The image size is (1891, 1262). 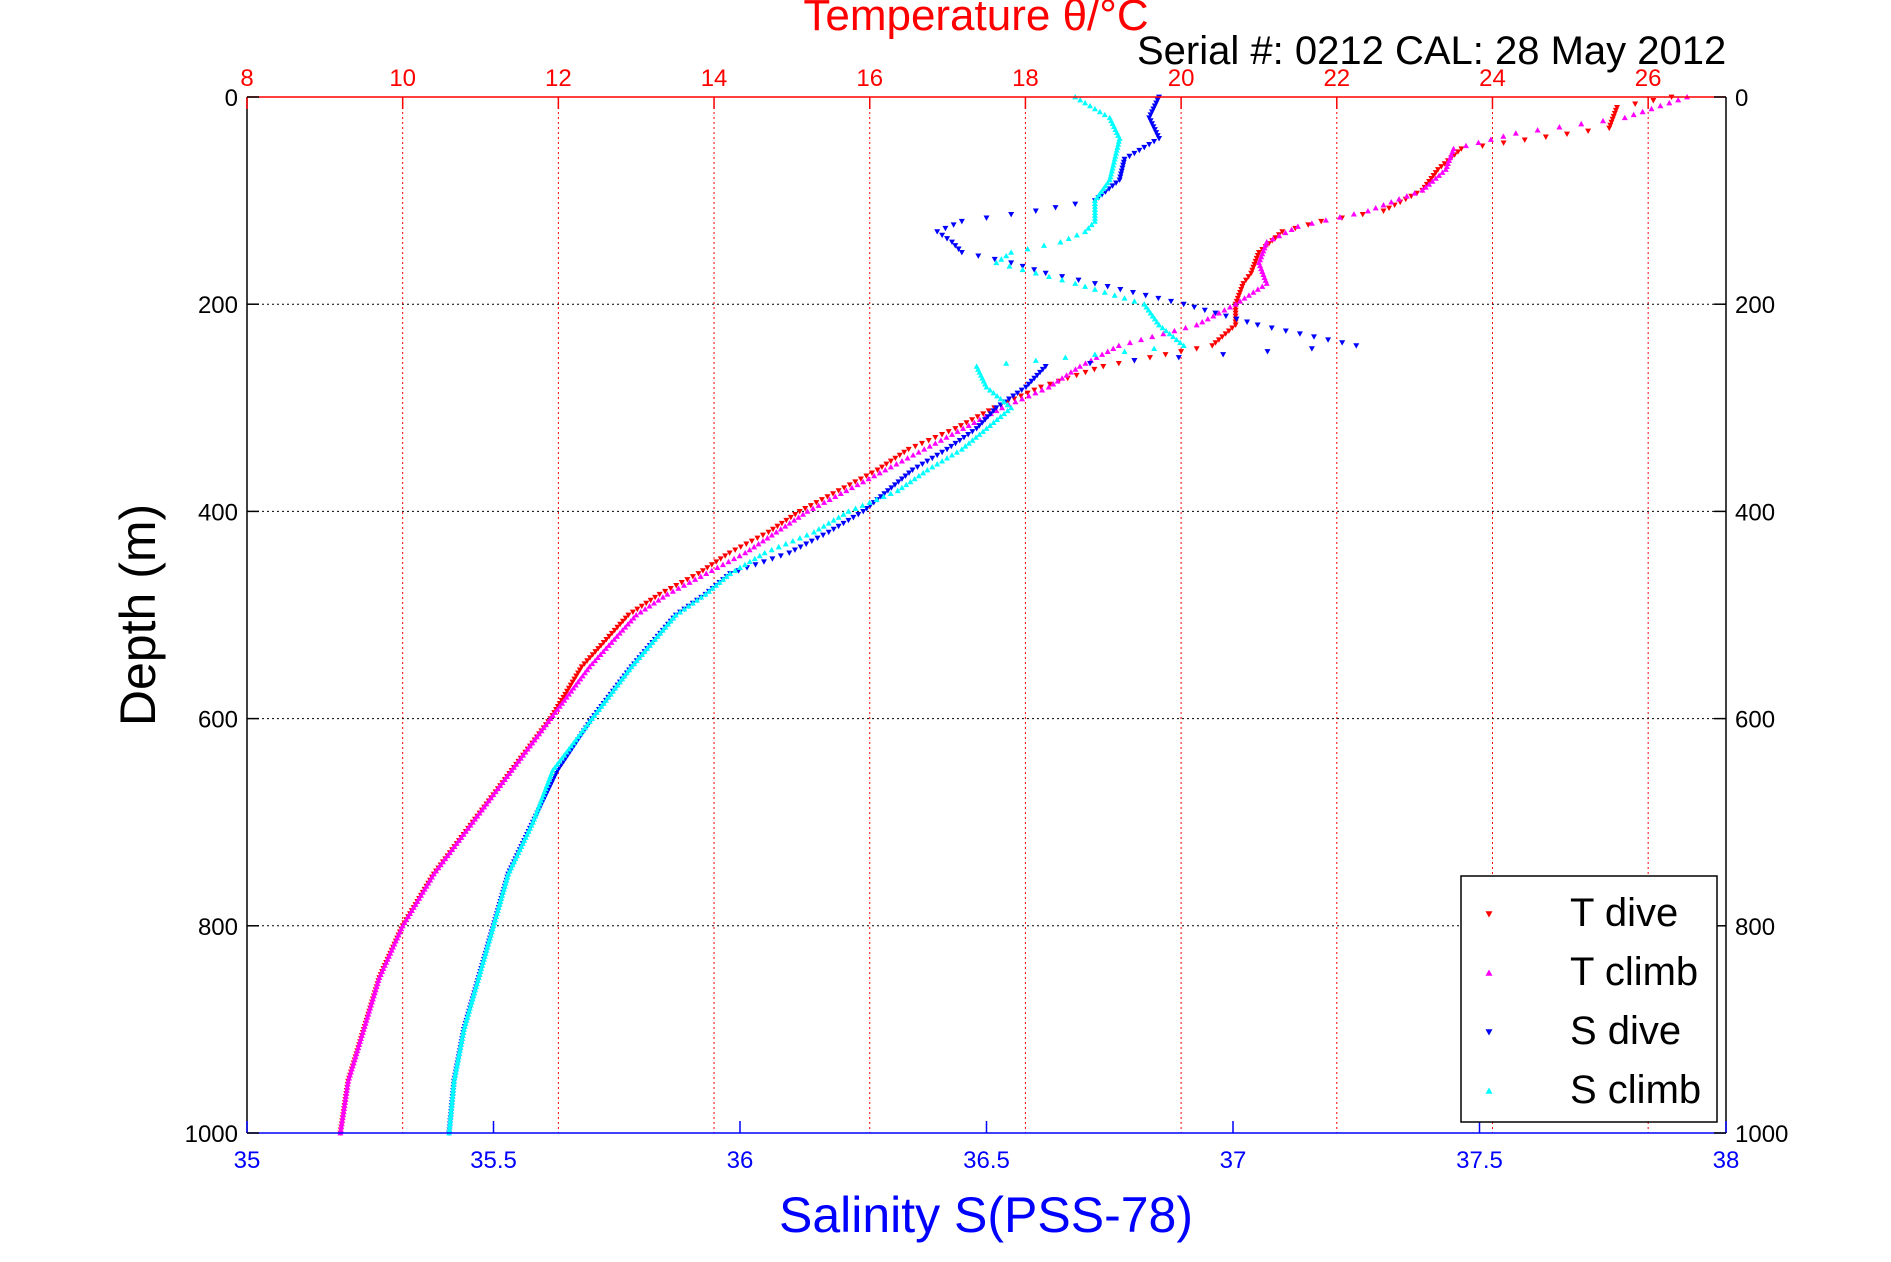 I want to click on legend-marker, so click(x=1489, y=914).